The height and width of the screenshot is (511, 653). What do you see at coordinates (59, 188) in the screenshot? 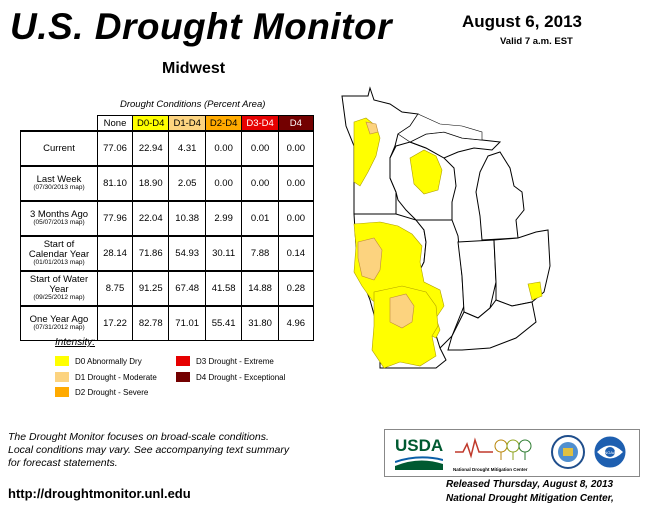
I see `row-label-date: (07/30/2013 map)` at bounding box center [59, 188].